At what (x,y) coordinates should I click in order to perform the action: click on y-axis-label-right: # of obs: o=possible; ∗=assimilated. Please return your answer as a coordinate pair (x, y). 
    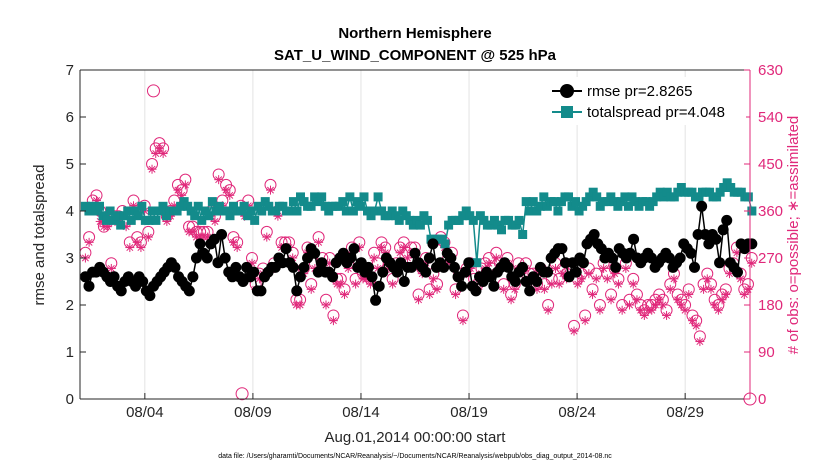
    Looking at the image, I should click on (793, 235).